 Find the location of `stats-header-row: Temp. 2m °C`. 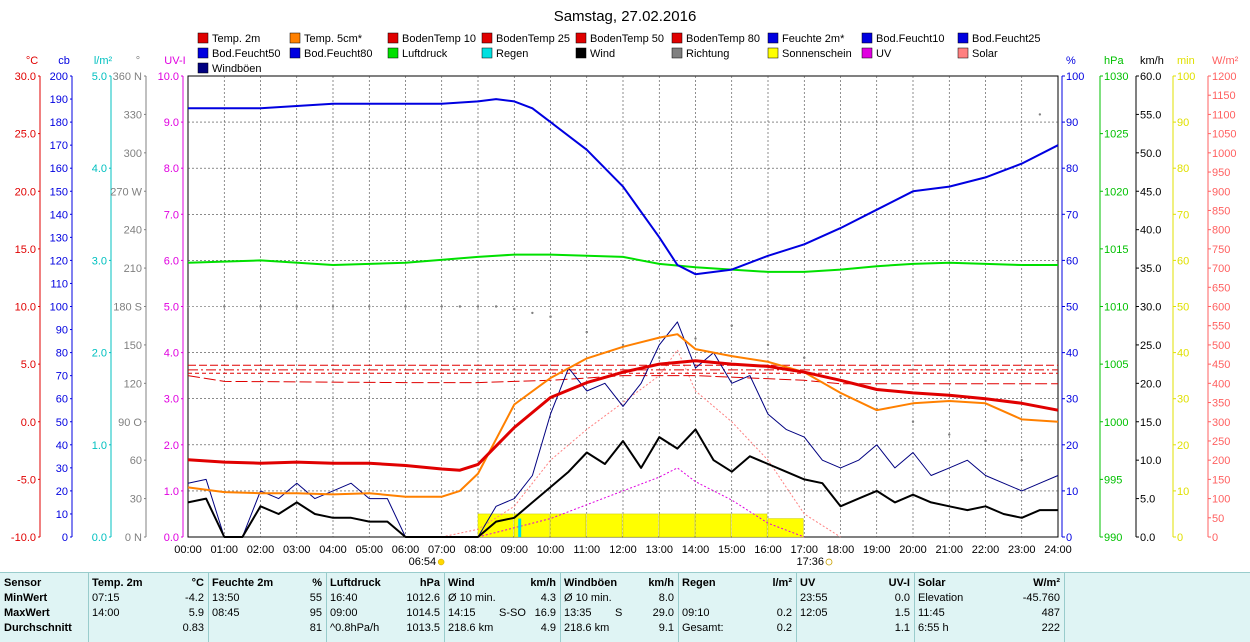

stats-header-row: Temp. 2m °C is located at coordinates (148, 583).